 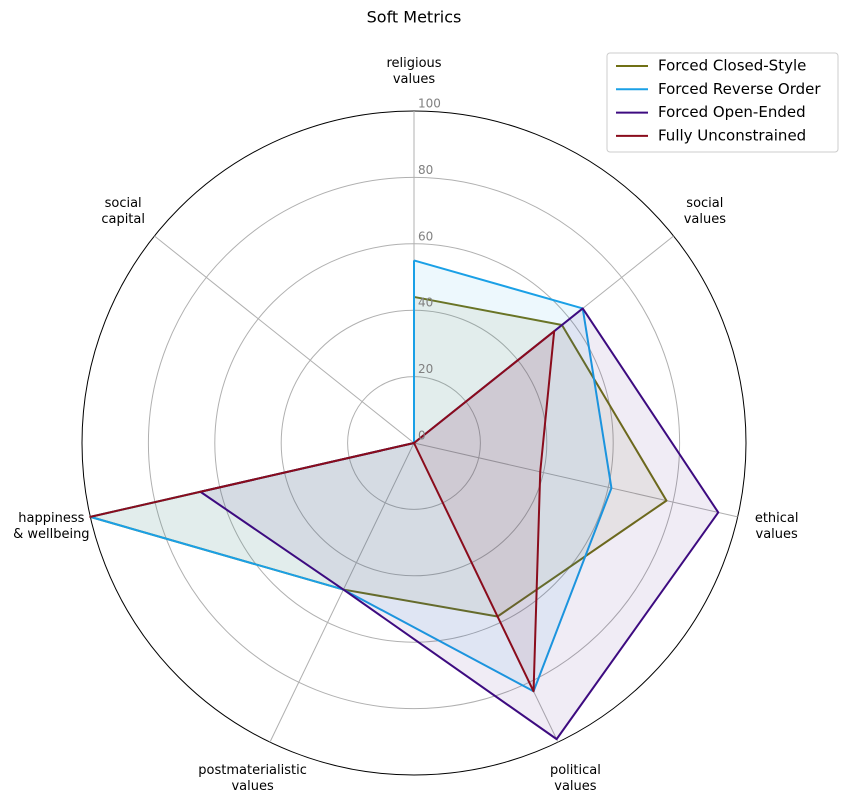 I want to click on category-label: postmaterialistic values, so click(x=252, y=778).